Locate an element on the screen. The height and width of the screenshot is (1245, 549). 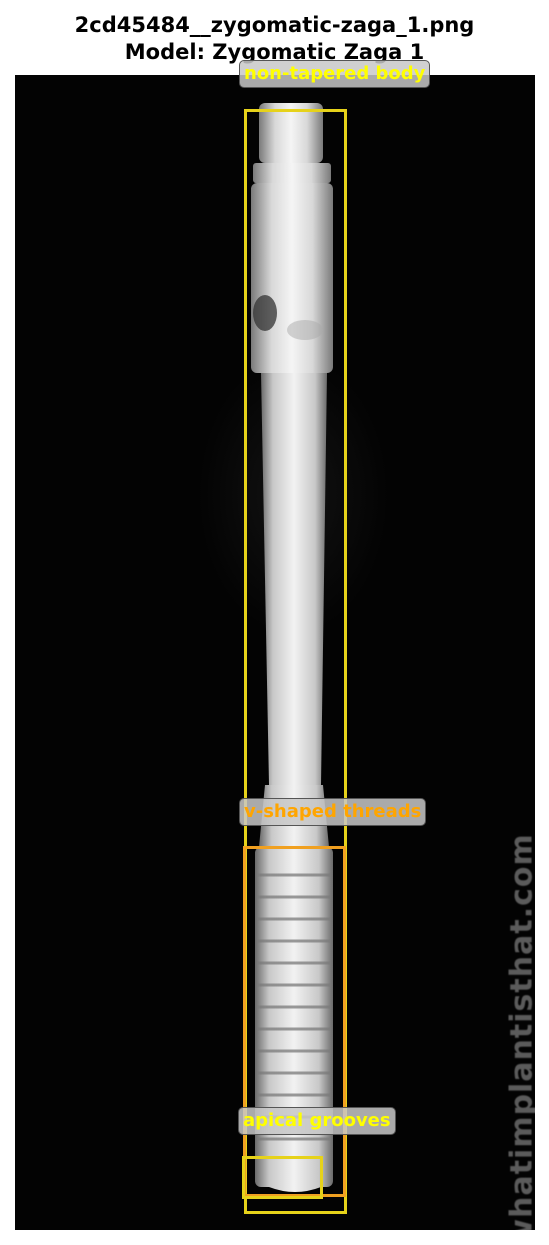
bbox-v-shaped-threads is located at coordinates (294, 1021).